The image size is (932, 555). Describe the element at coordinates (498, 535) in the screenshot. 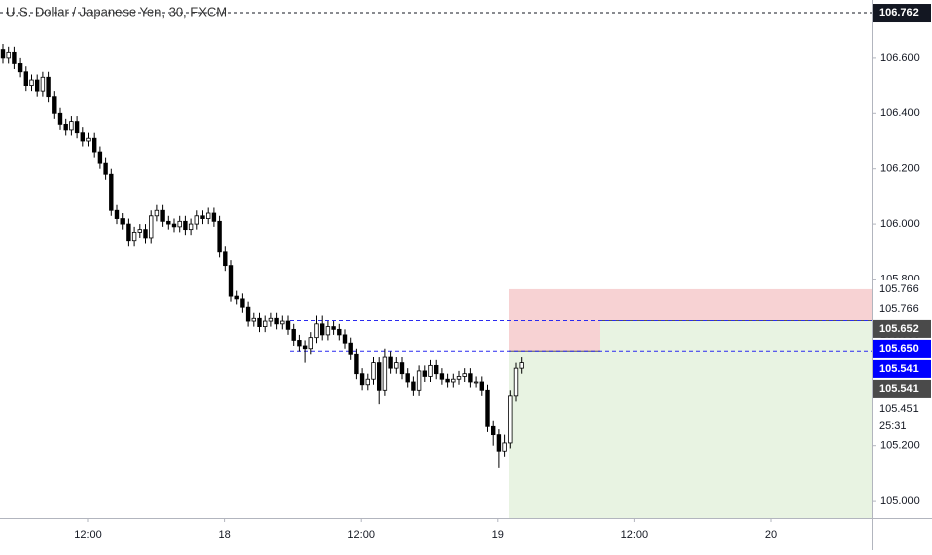

I see `x-tick-label: 19` at that location.